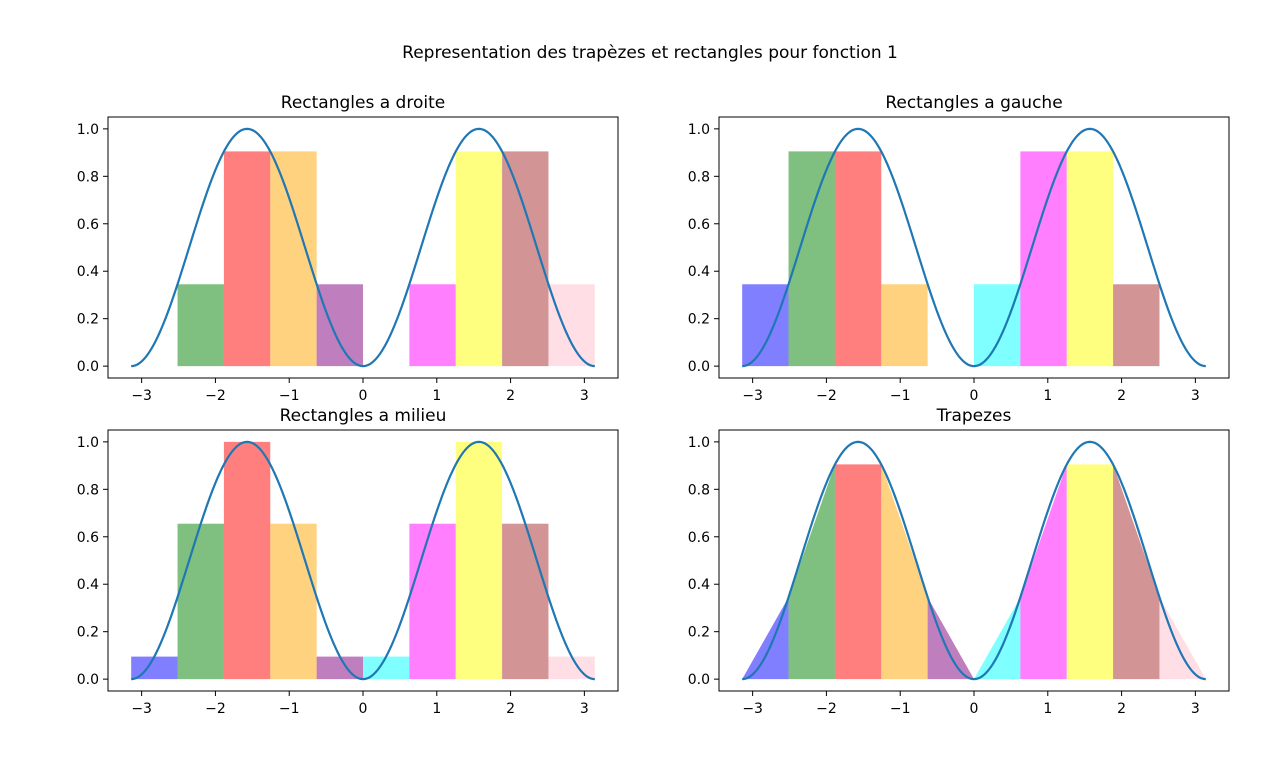 The width and height of the screenshot is (1279, 774). Describe the element at coordinates (363, 416) in the screenshot. I see `subplot-title: Rectangles a milieu` at that location.